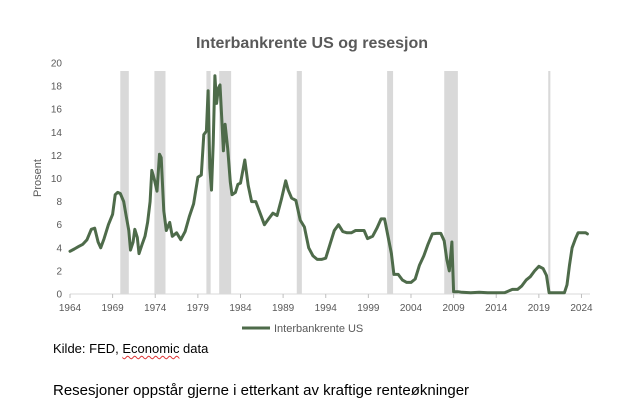 This screenshot has height=416, width=625. What do you see at coordinates (59, 271) in the screenshot?
I see `y-tick-label: 2` at bounding box center [59, 271].